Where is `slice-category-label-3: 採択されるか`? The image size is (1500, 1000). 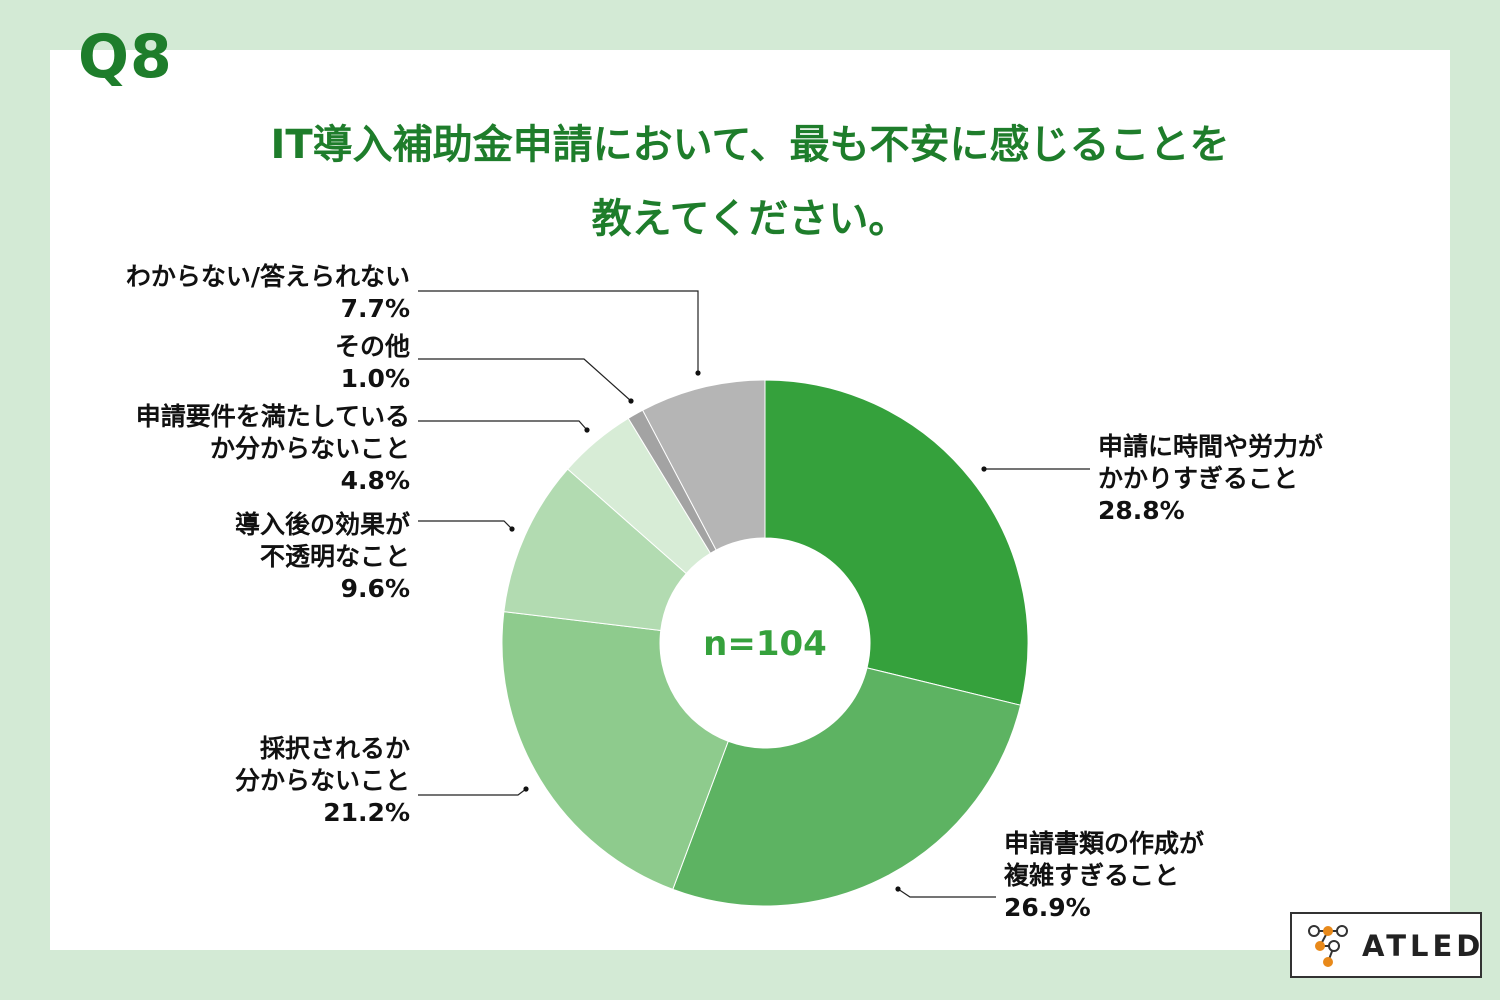
slice-category-label-3: 採択されるか is located at coordinates (335, 748).